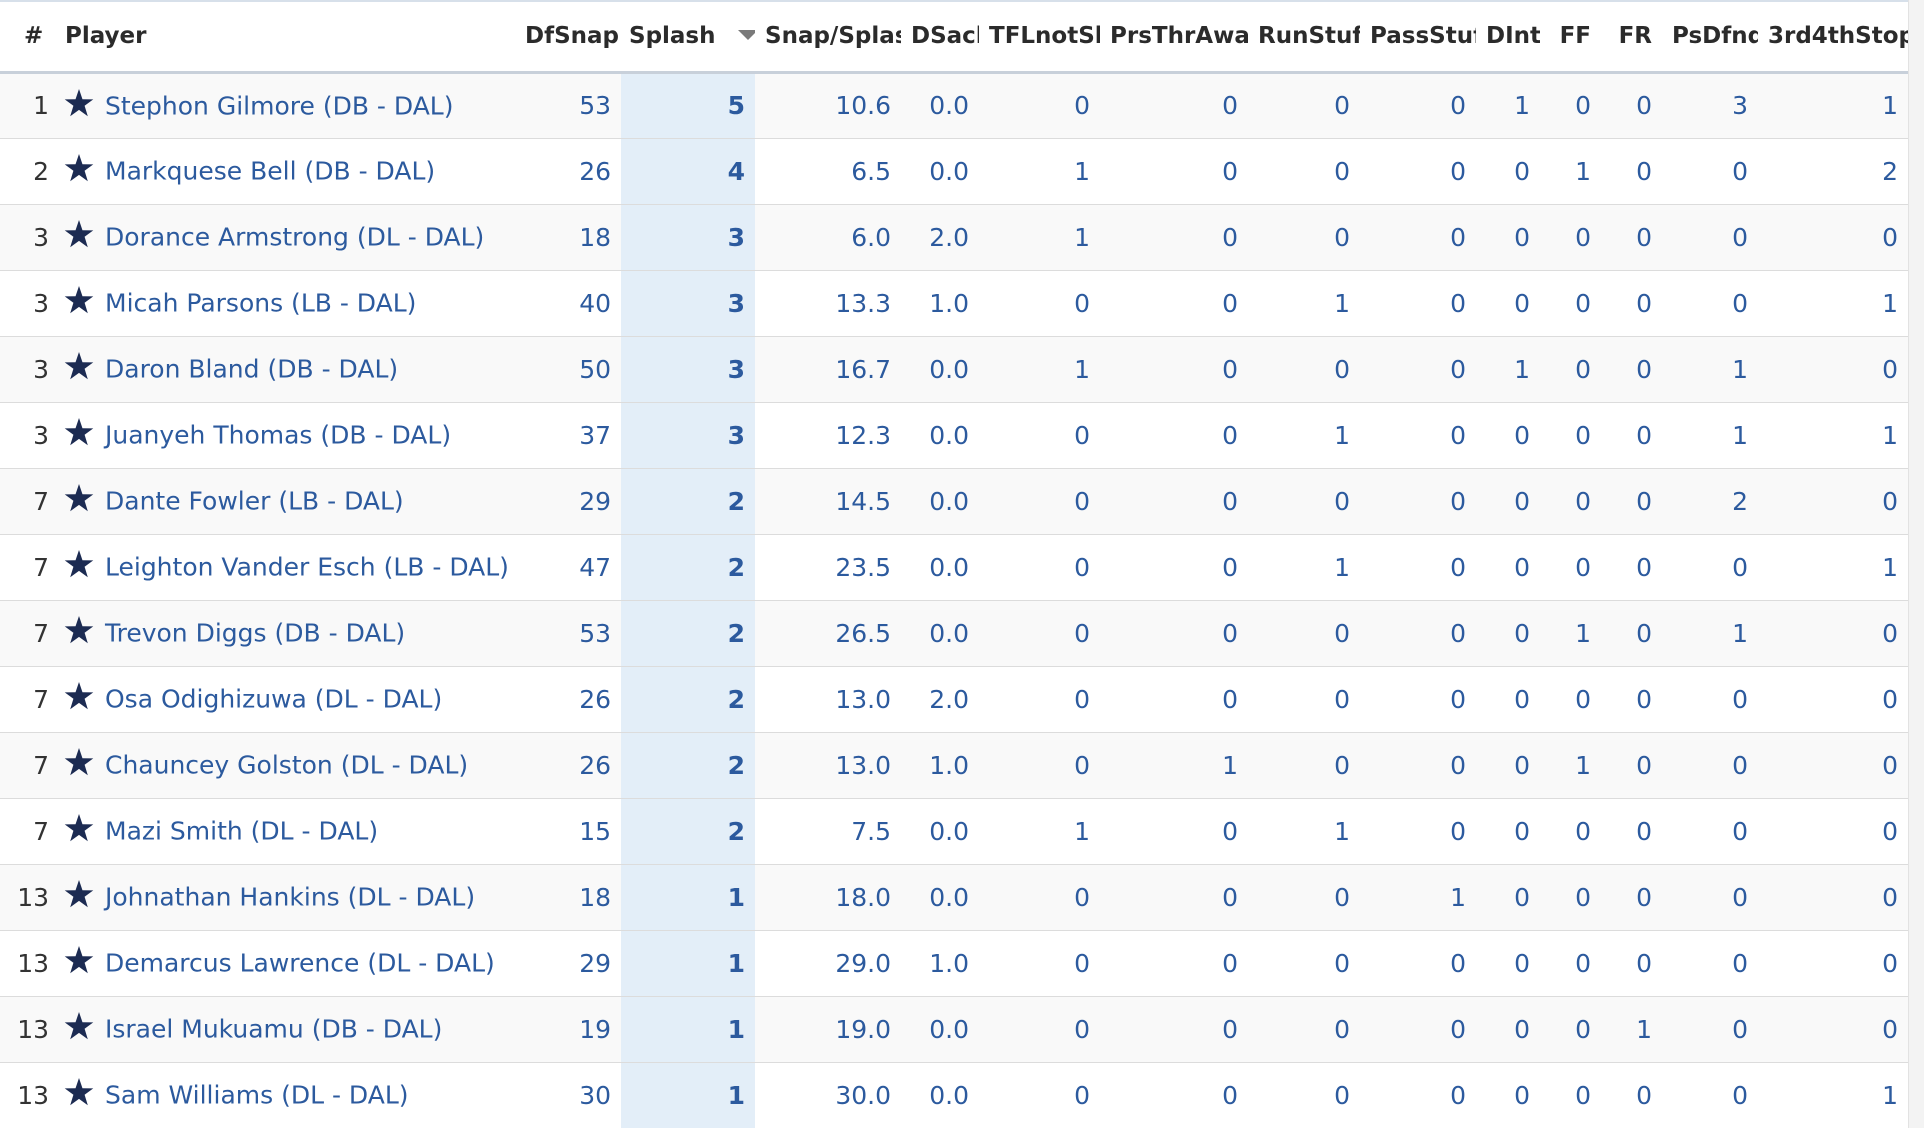 The image size is (1924, 1128). I want to click on column-header-dsack: DSack, so click(940, 38).